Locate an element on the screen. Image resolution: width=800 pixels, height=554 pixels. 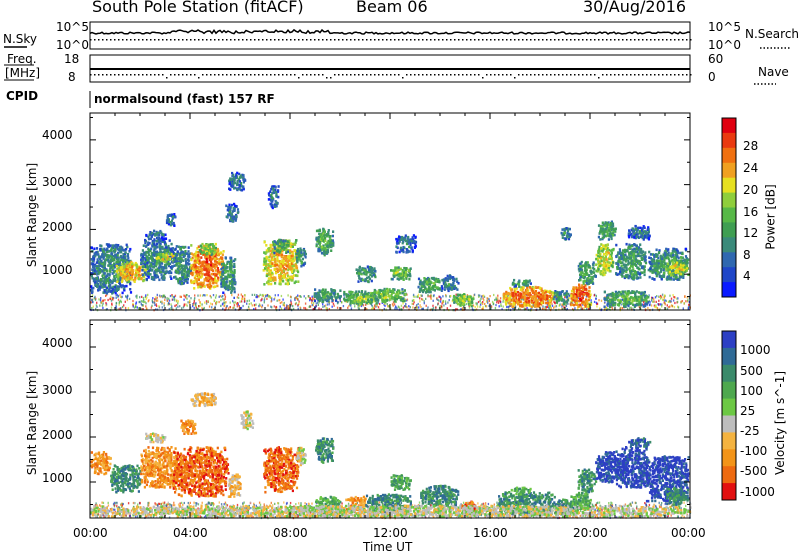
velocity-ytick-3000: 3000 is located at coordinates (57, 390).